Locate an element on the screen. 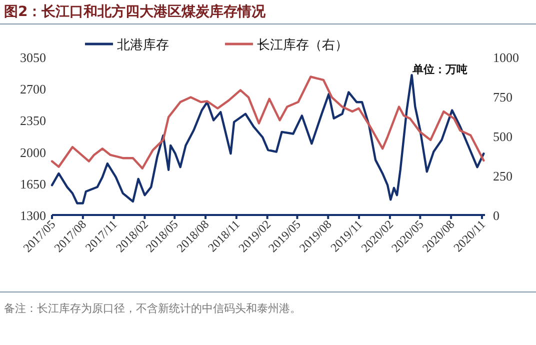 The width and height of the screenshot is (536, 345). y-tick-label: 3050 is located at coordinates (33, 57).